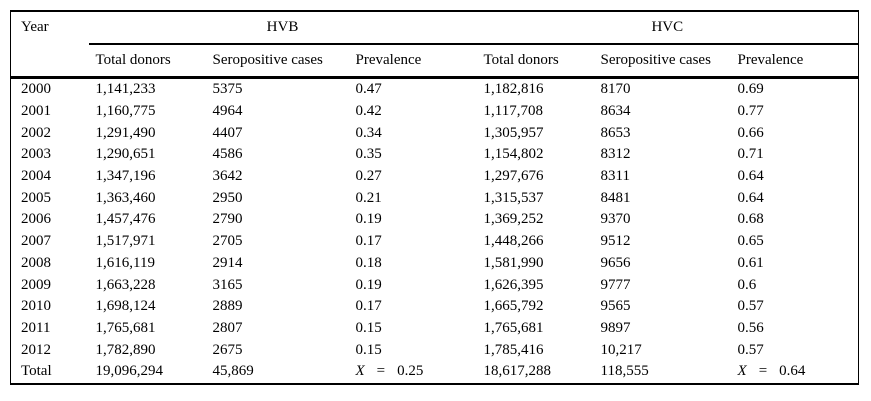 The image size is (871, 401). Describe the element at coordinates (125, 241) in the screenshot. I see `cell-hvb-total-donors: 1,517,971` at that location.